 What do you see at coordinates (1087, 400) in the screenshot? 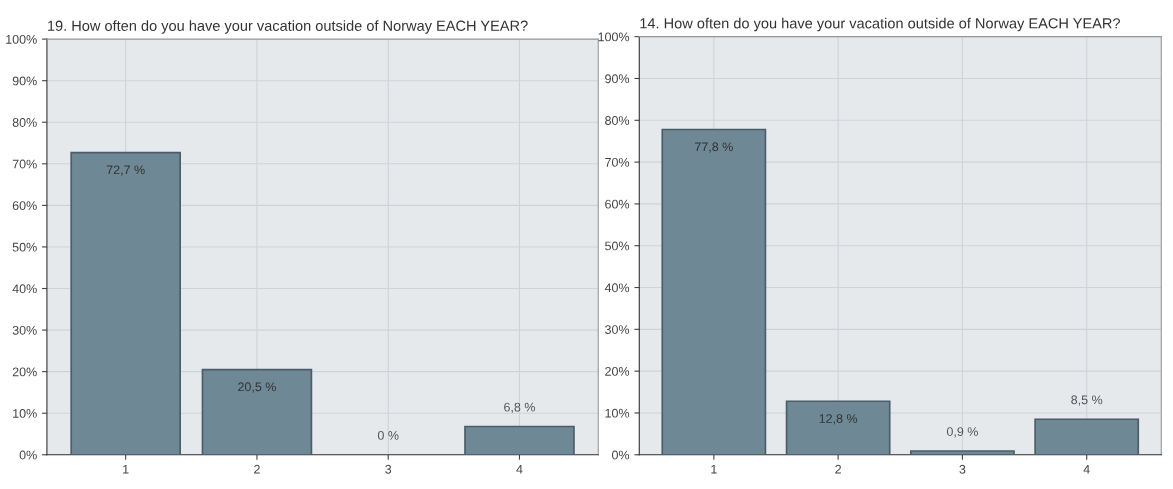
I see `data-label: 8,5 %` at bounding box center [1087, 400].